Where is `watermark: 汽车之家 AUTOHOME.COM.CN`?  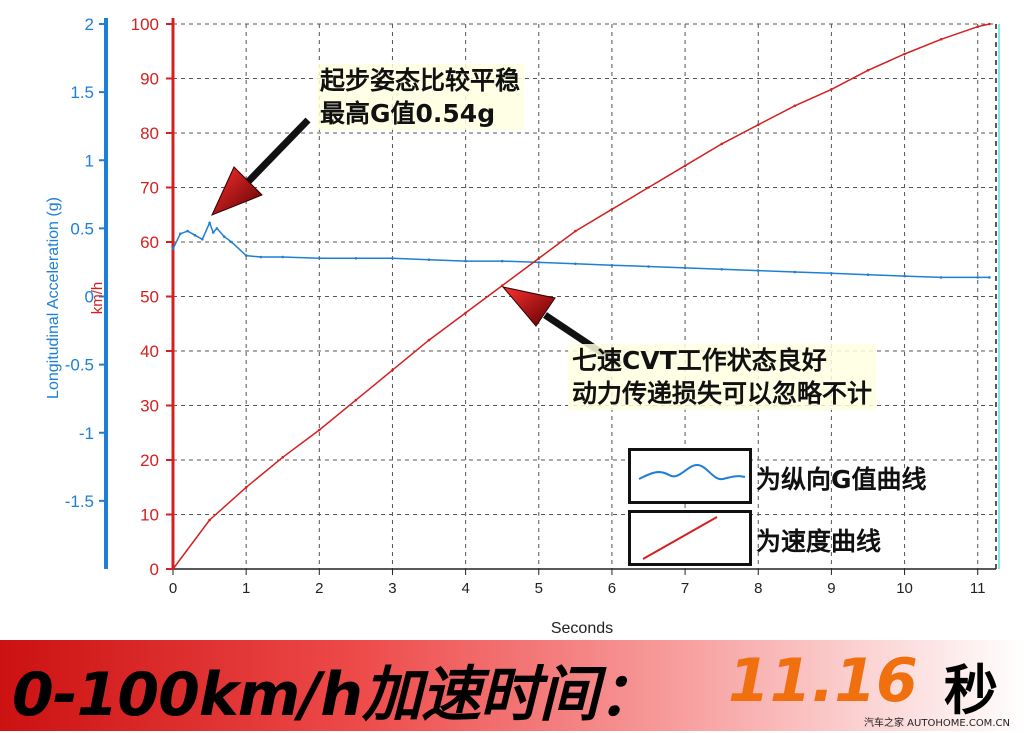
watermark: 汽车之家 AUTOHOME.COM.CN is located at coordinates (937, 723).